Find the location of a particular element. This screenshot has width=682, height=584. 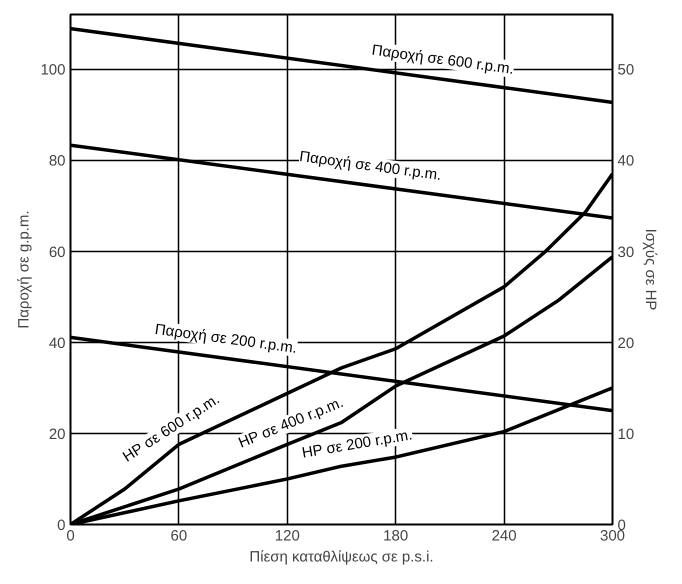

y2-tick-label: 10 is located at coordinates (626, 434).